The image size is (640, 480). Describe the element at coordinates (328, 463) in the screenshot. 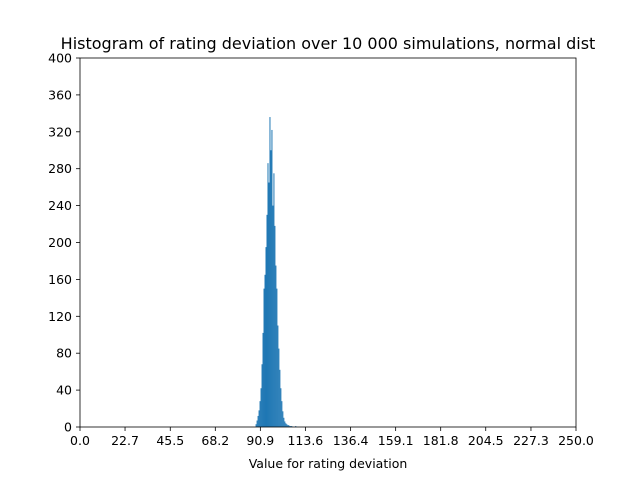

I see `x-axis-label: Value for rating deviation` at that location.